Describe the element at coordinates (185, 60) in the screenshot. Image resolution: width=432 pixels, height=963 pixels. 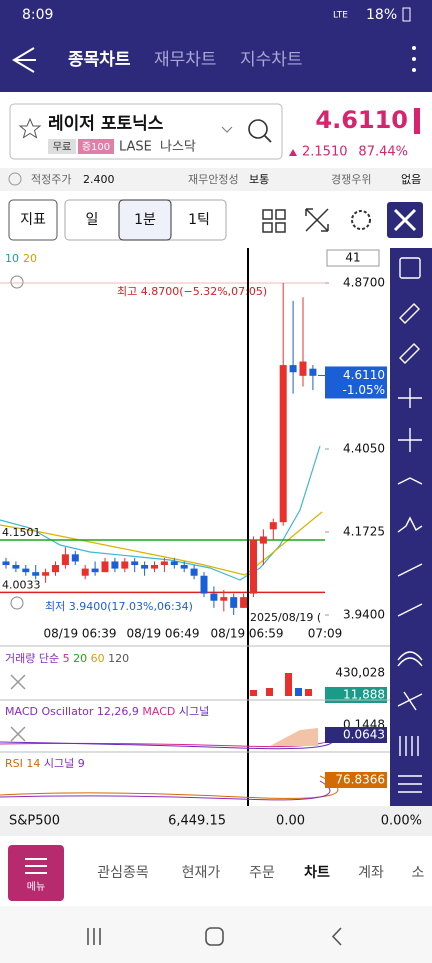
I see `tab: 재무차트` at that location.